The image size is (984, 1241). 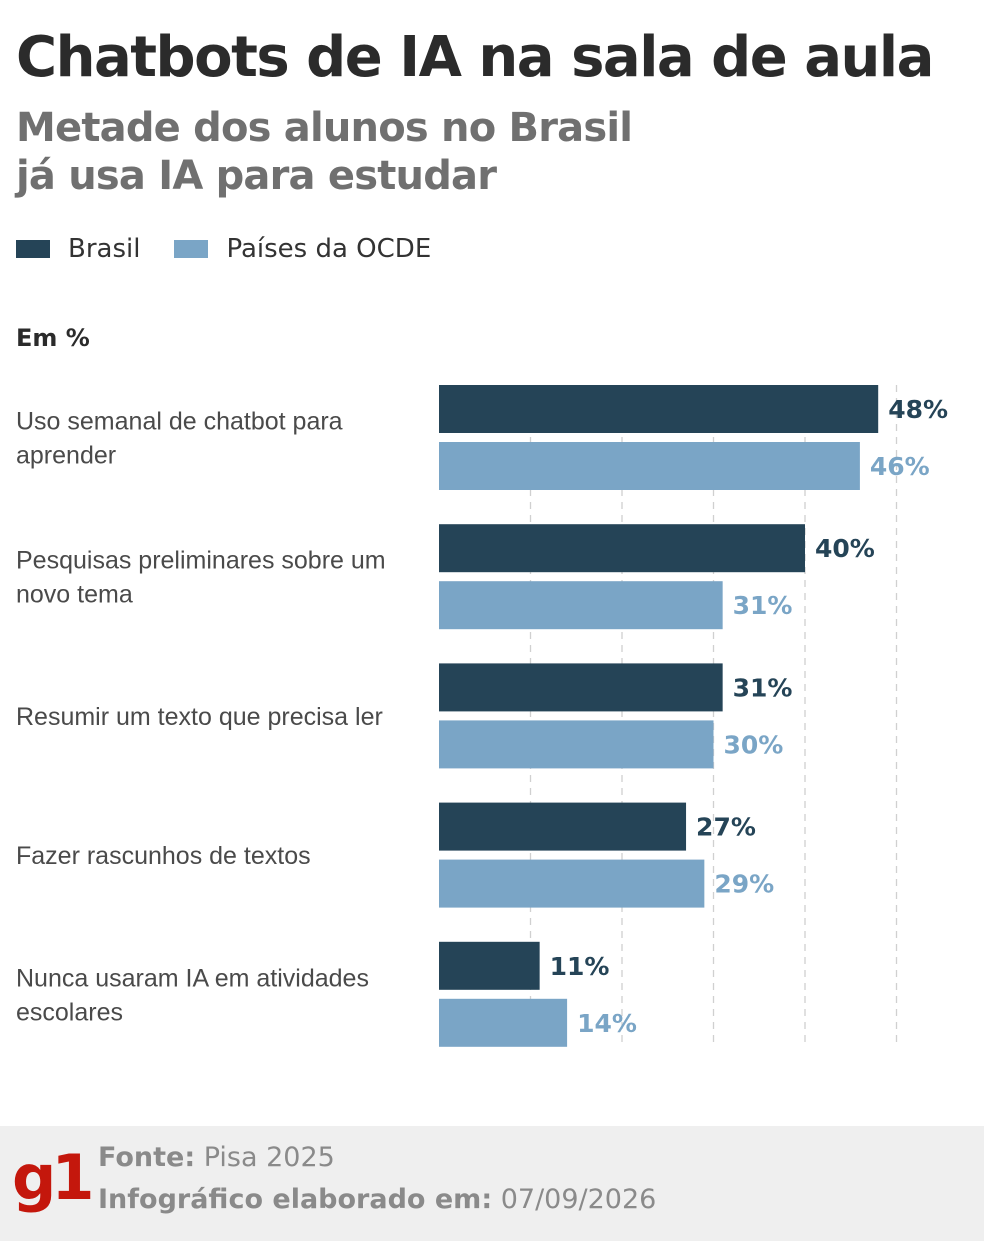 What do you see at coordinates (578, 1199) in the screenshot?
I see `date-value: 07/09/2026` at bounding box center [578, 1199].